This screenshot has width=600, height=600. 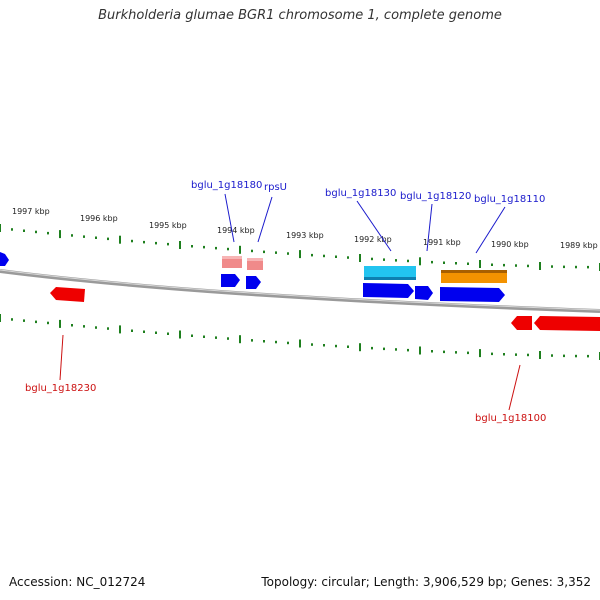 I want to click on gene-arrow-bglu_1g18100-b, so click(x=567, y=323).